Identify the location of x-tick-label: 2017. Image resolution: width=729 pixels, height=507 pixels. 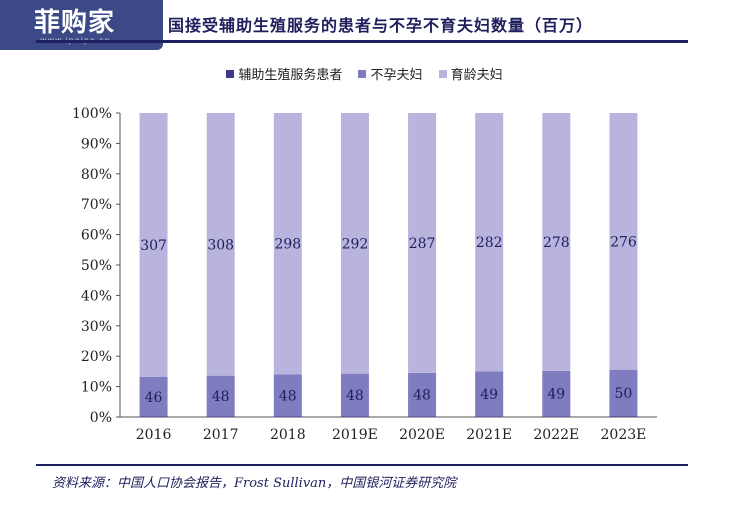
(221, 435).